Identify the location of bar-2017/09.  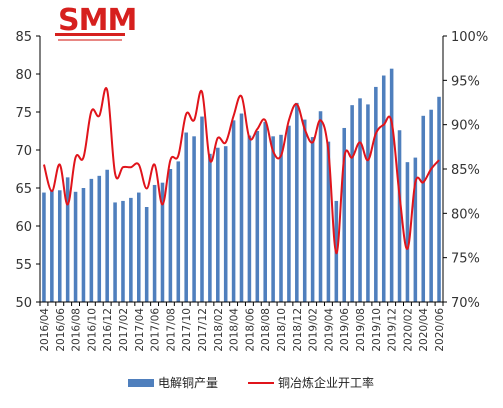
(178, 231).